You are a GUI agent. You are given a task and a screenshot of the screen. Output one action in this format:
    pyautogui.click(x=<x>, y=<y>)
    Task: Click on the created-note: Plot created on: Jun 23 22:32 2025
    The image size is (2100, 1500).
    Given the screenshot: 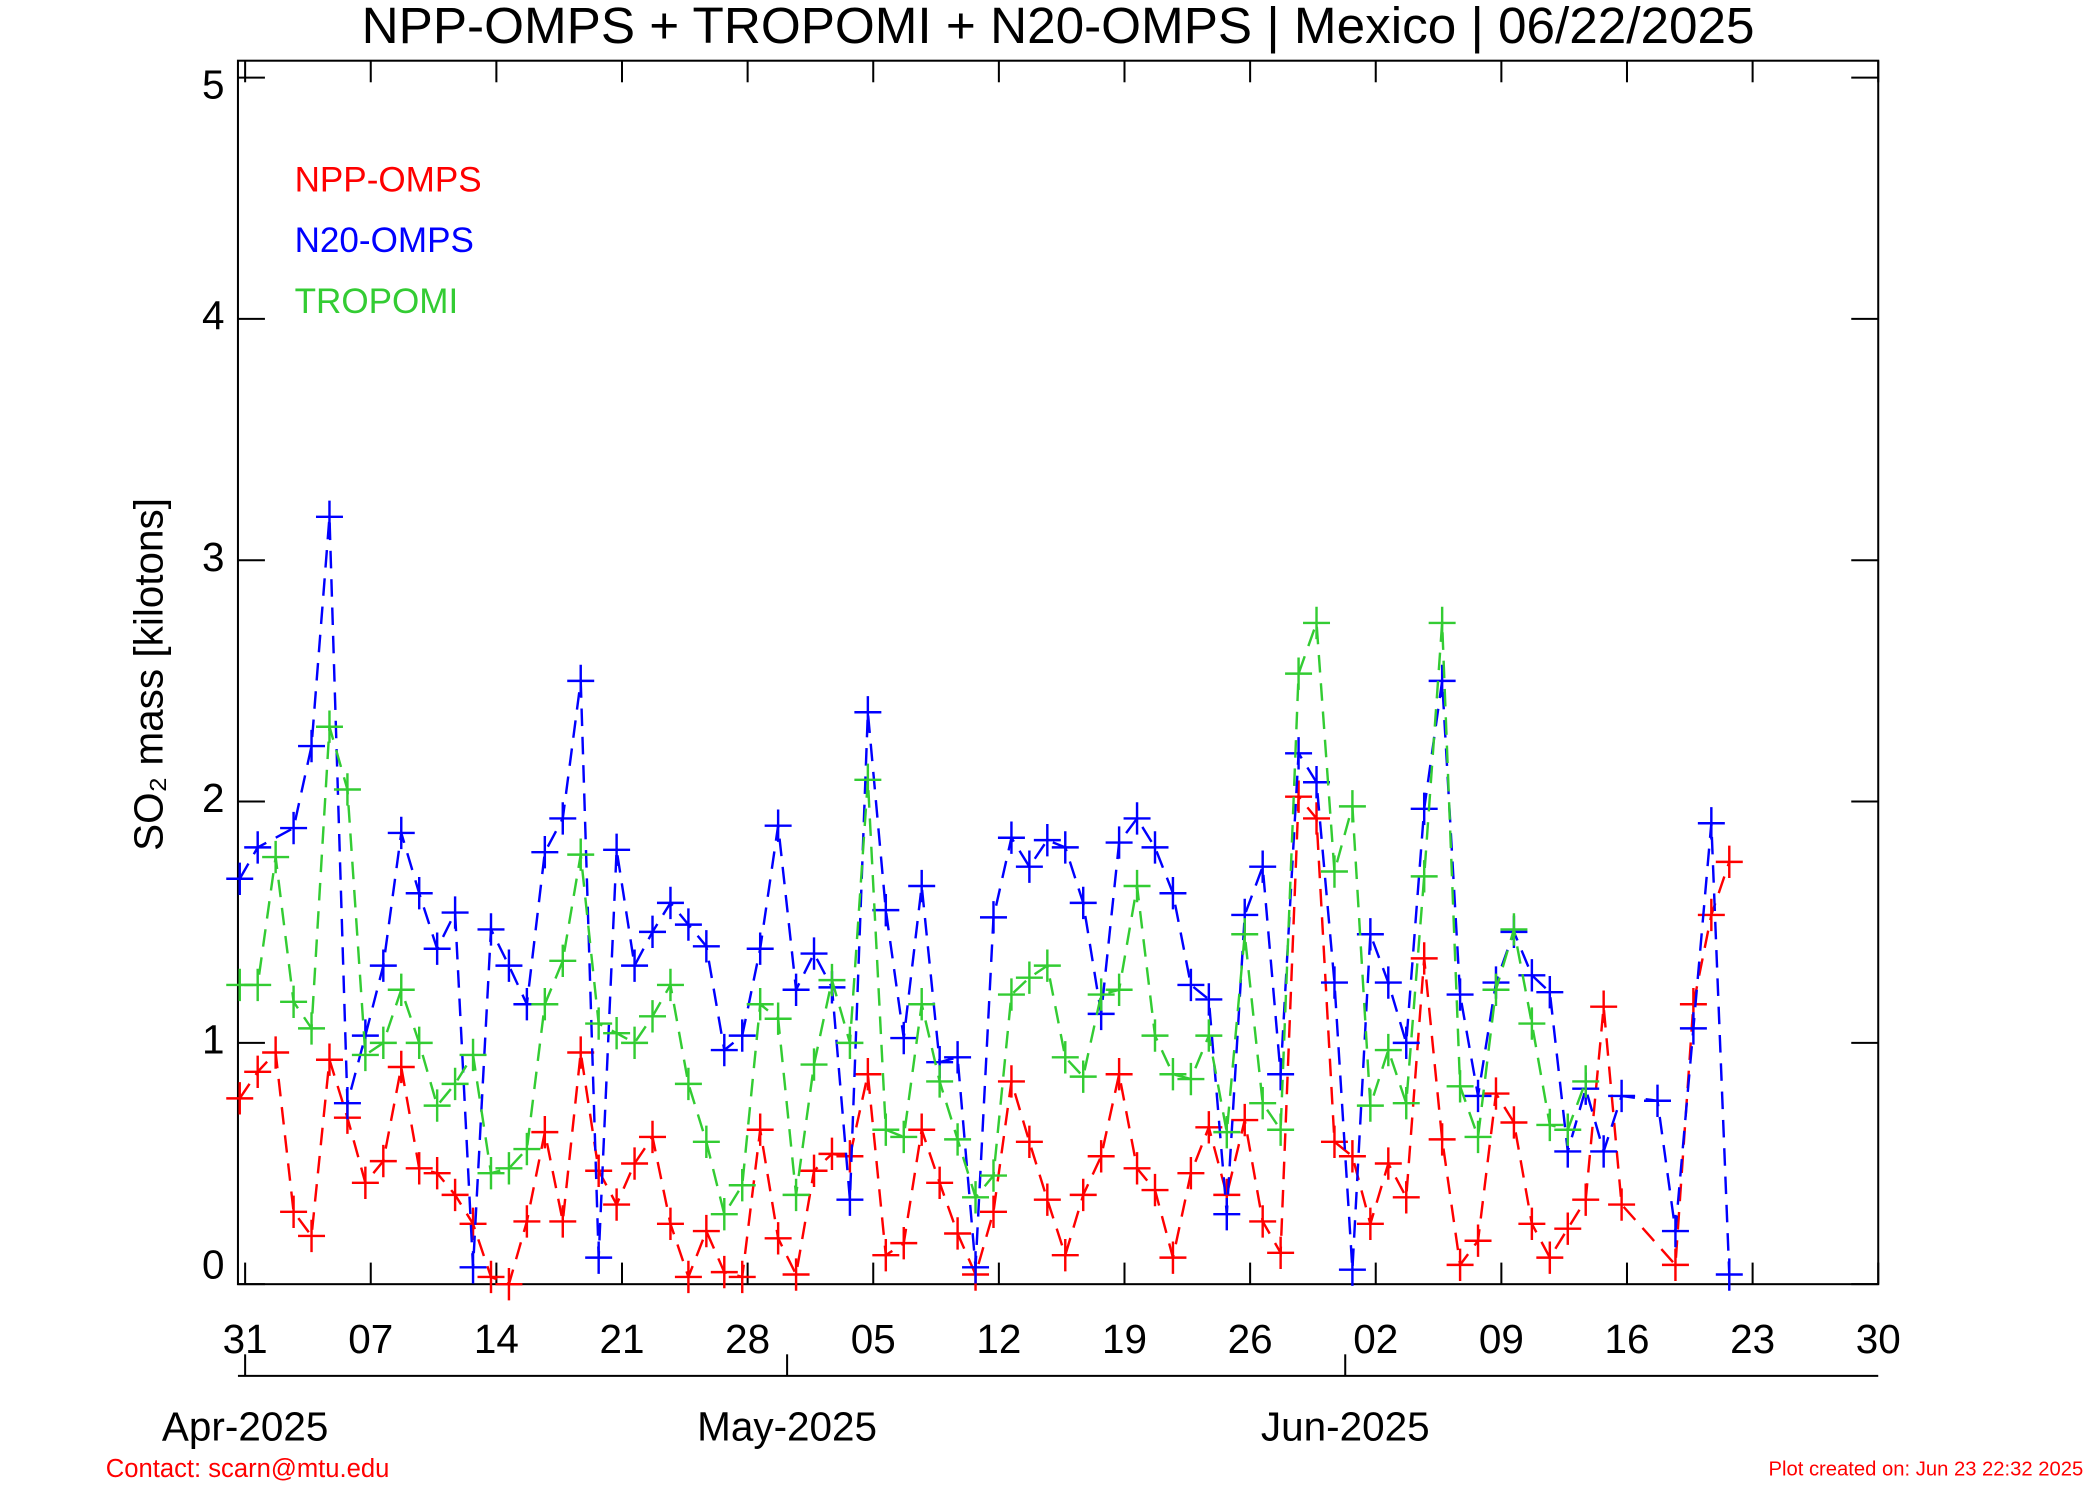 What is the action you would take?
    pyautogui.click(x=1926, y=1470)
    